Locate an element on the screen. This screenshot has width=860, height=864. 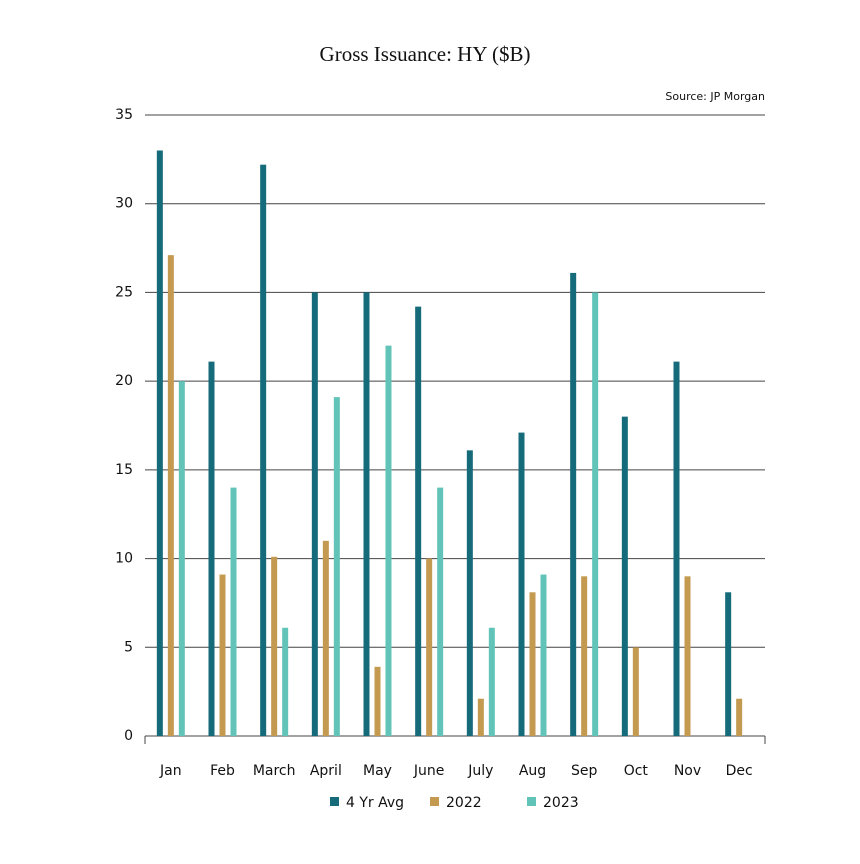
x-tick-label: Feb is located at coordinates (222, 771).